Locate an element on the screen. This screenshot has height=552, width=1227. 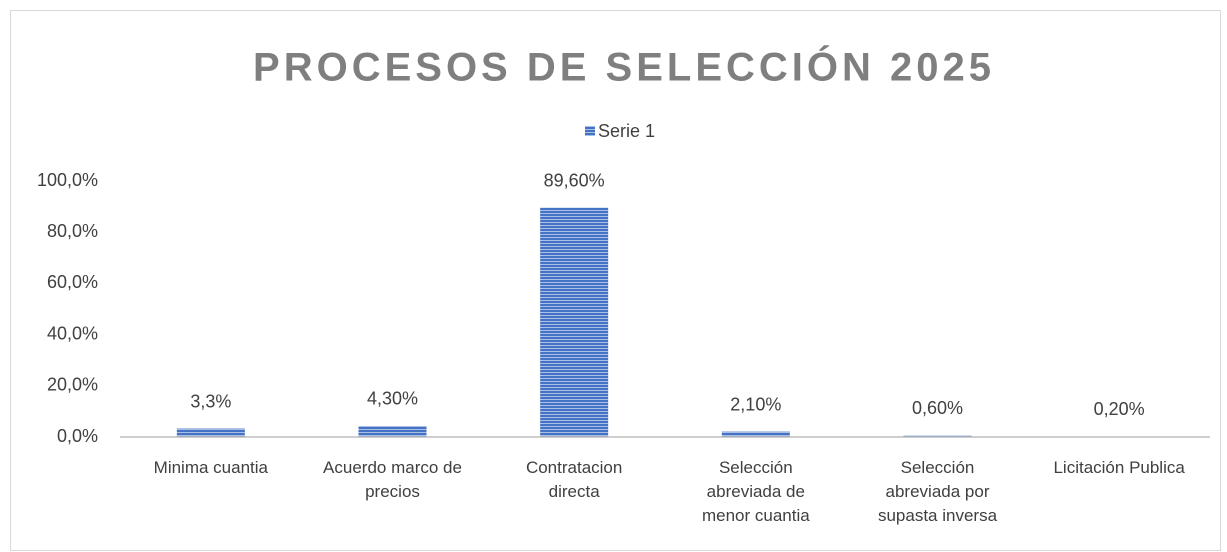
x-tick-label: Acuerdo marco de precios is located at coordinates (392, 479).